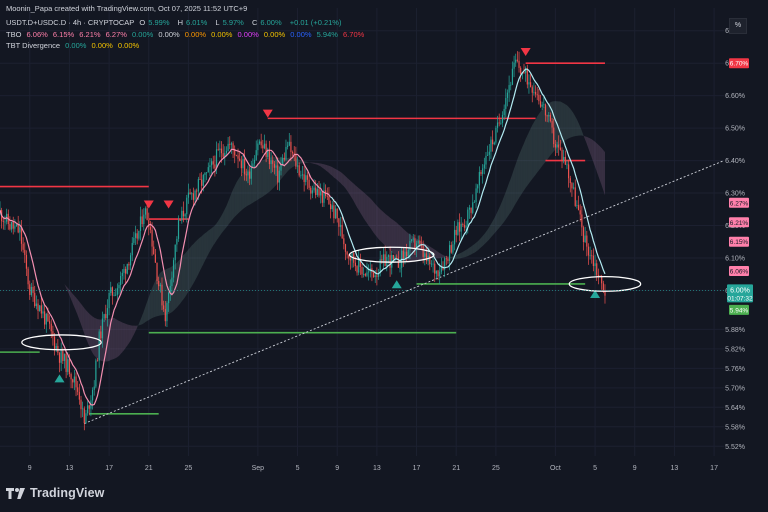 This screenshot has height=512, width=768. Describe the element at coordinates (739, 202) in the screenshot. I see `price-badge` at that location.